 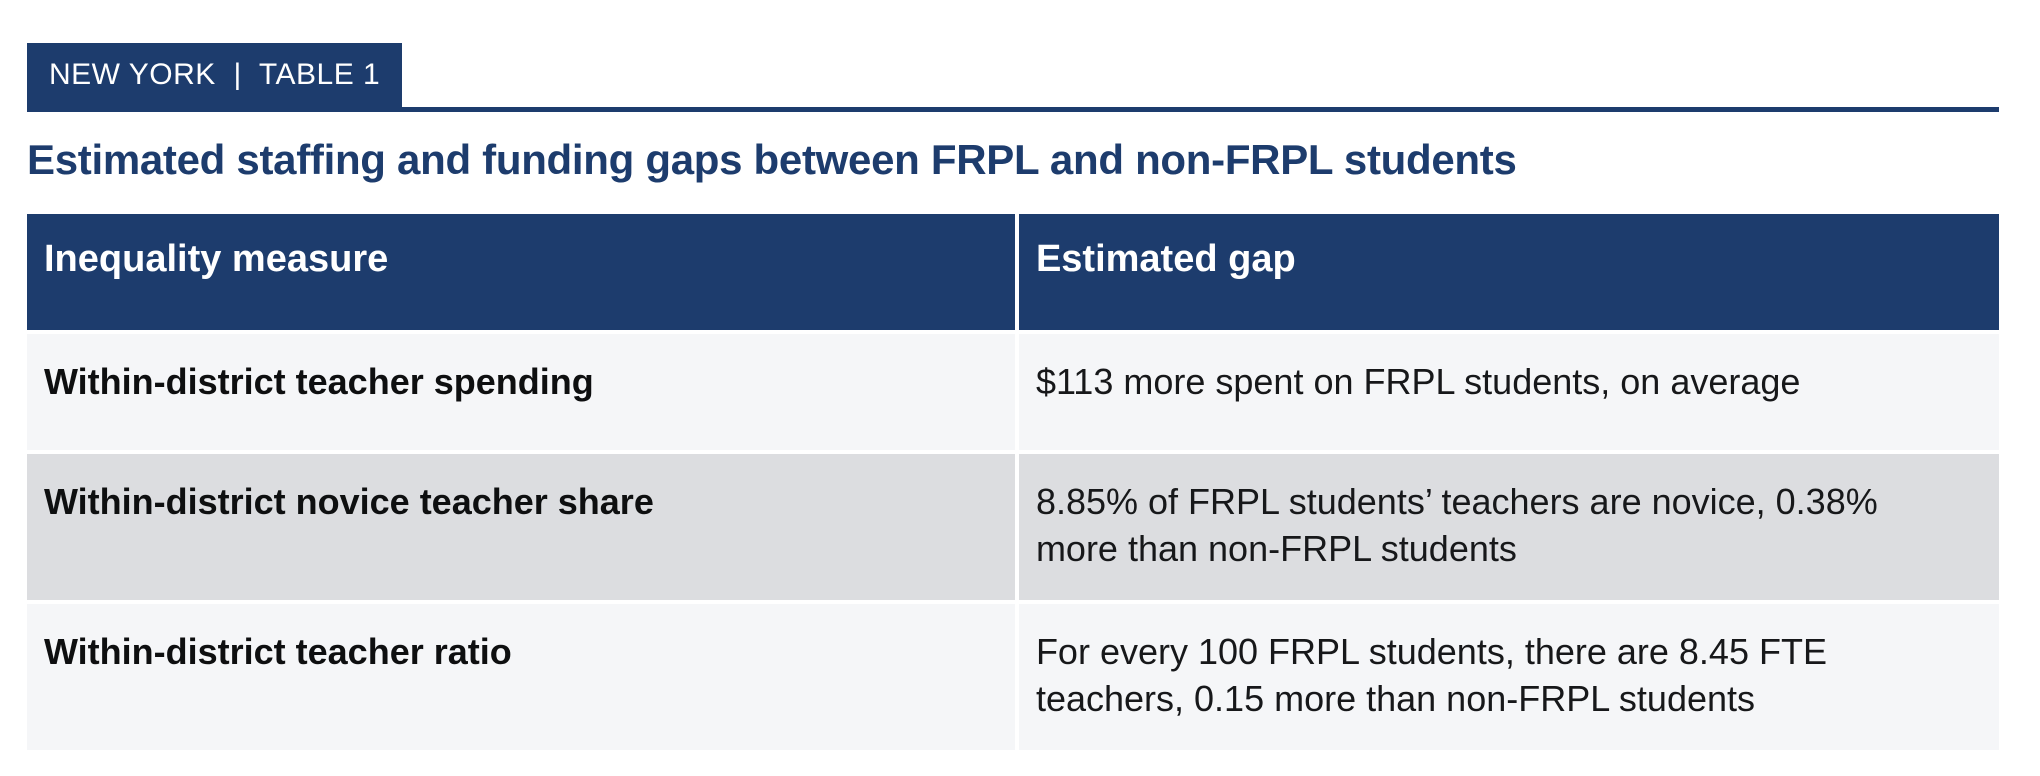 I want to click on measure-cell: Within-district teacher ratio, so click(x=523, y=675).